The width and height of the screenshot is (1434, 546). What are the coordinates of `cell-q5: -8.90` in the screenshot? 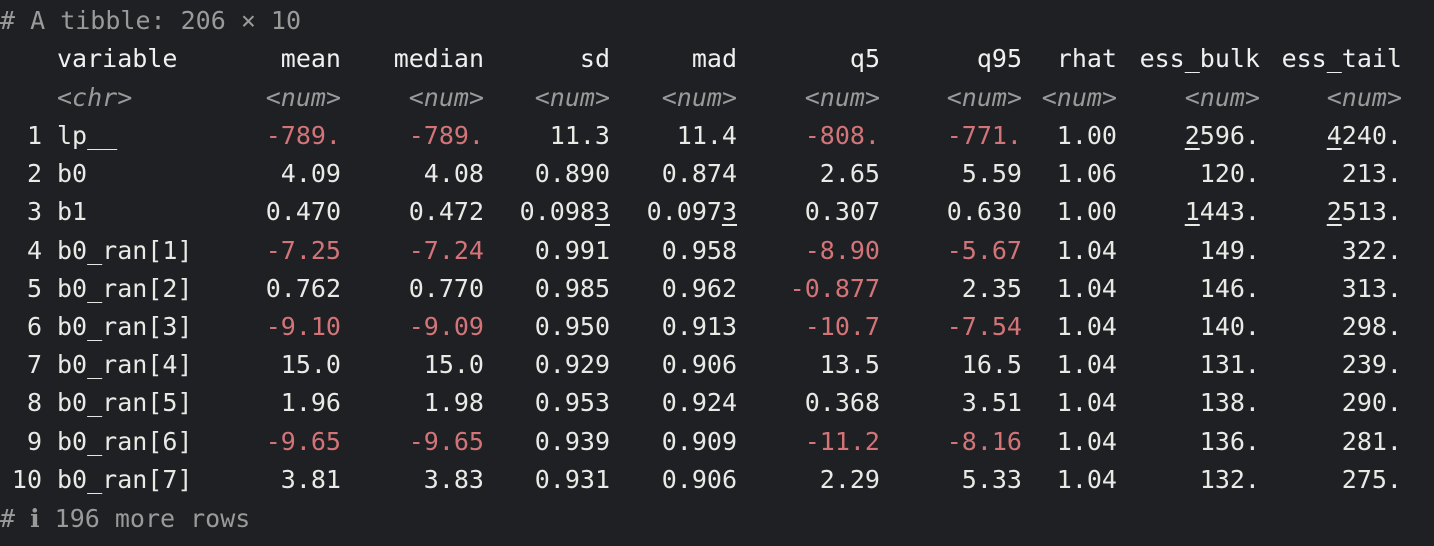 It's located at (842, 250).